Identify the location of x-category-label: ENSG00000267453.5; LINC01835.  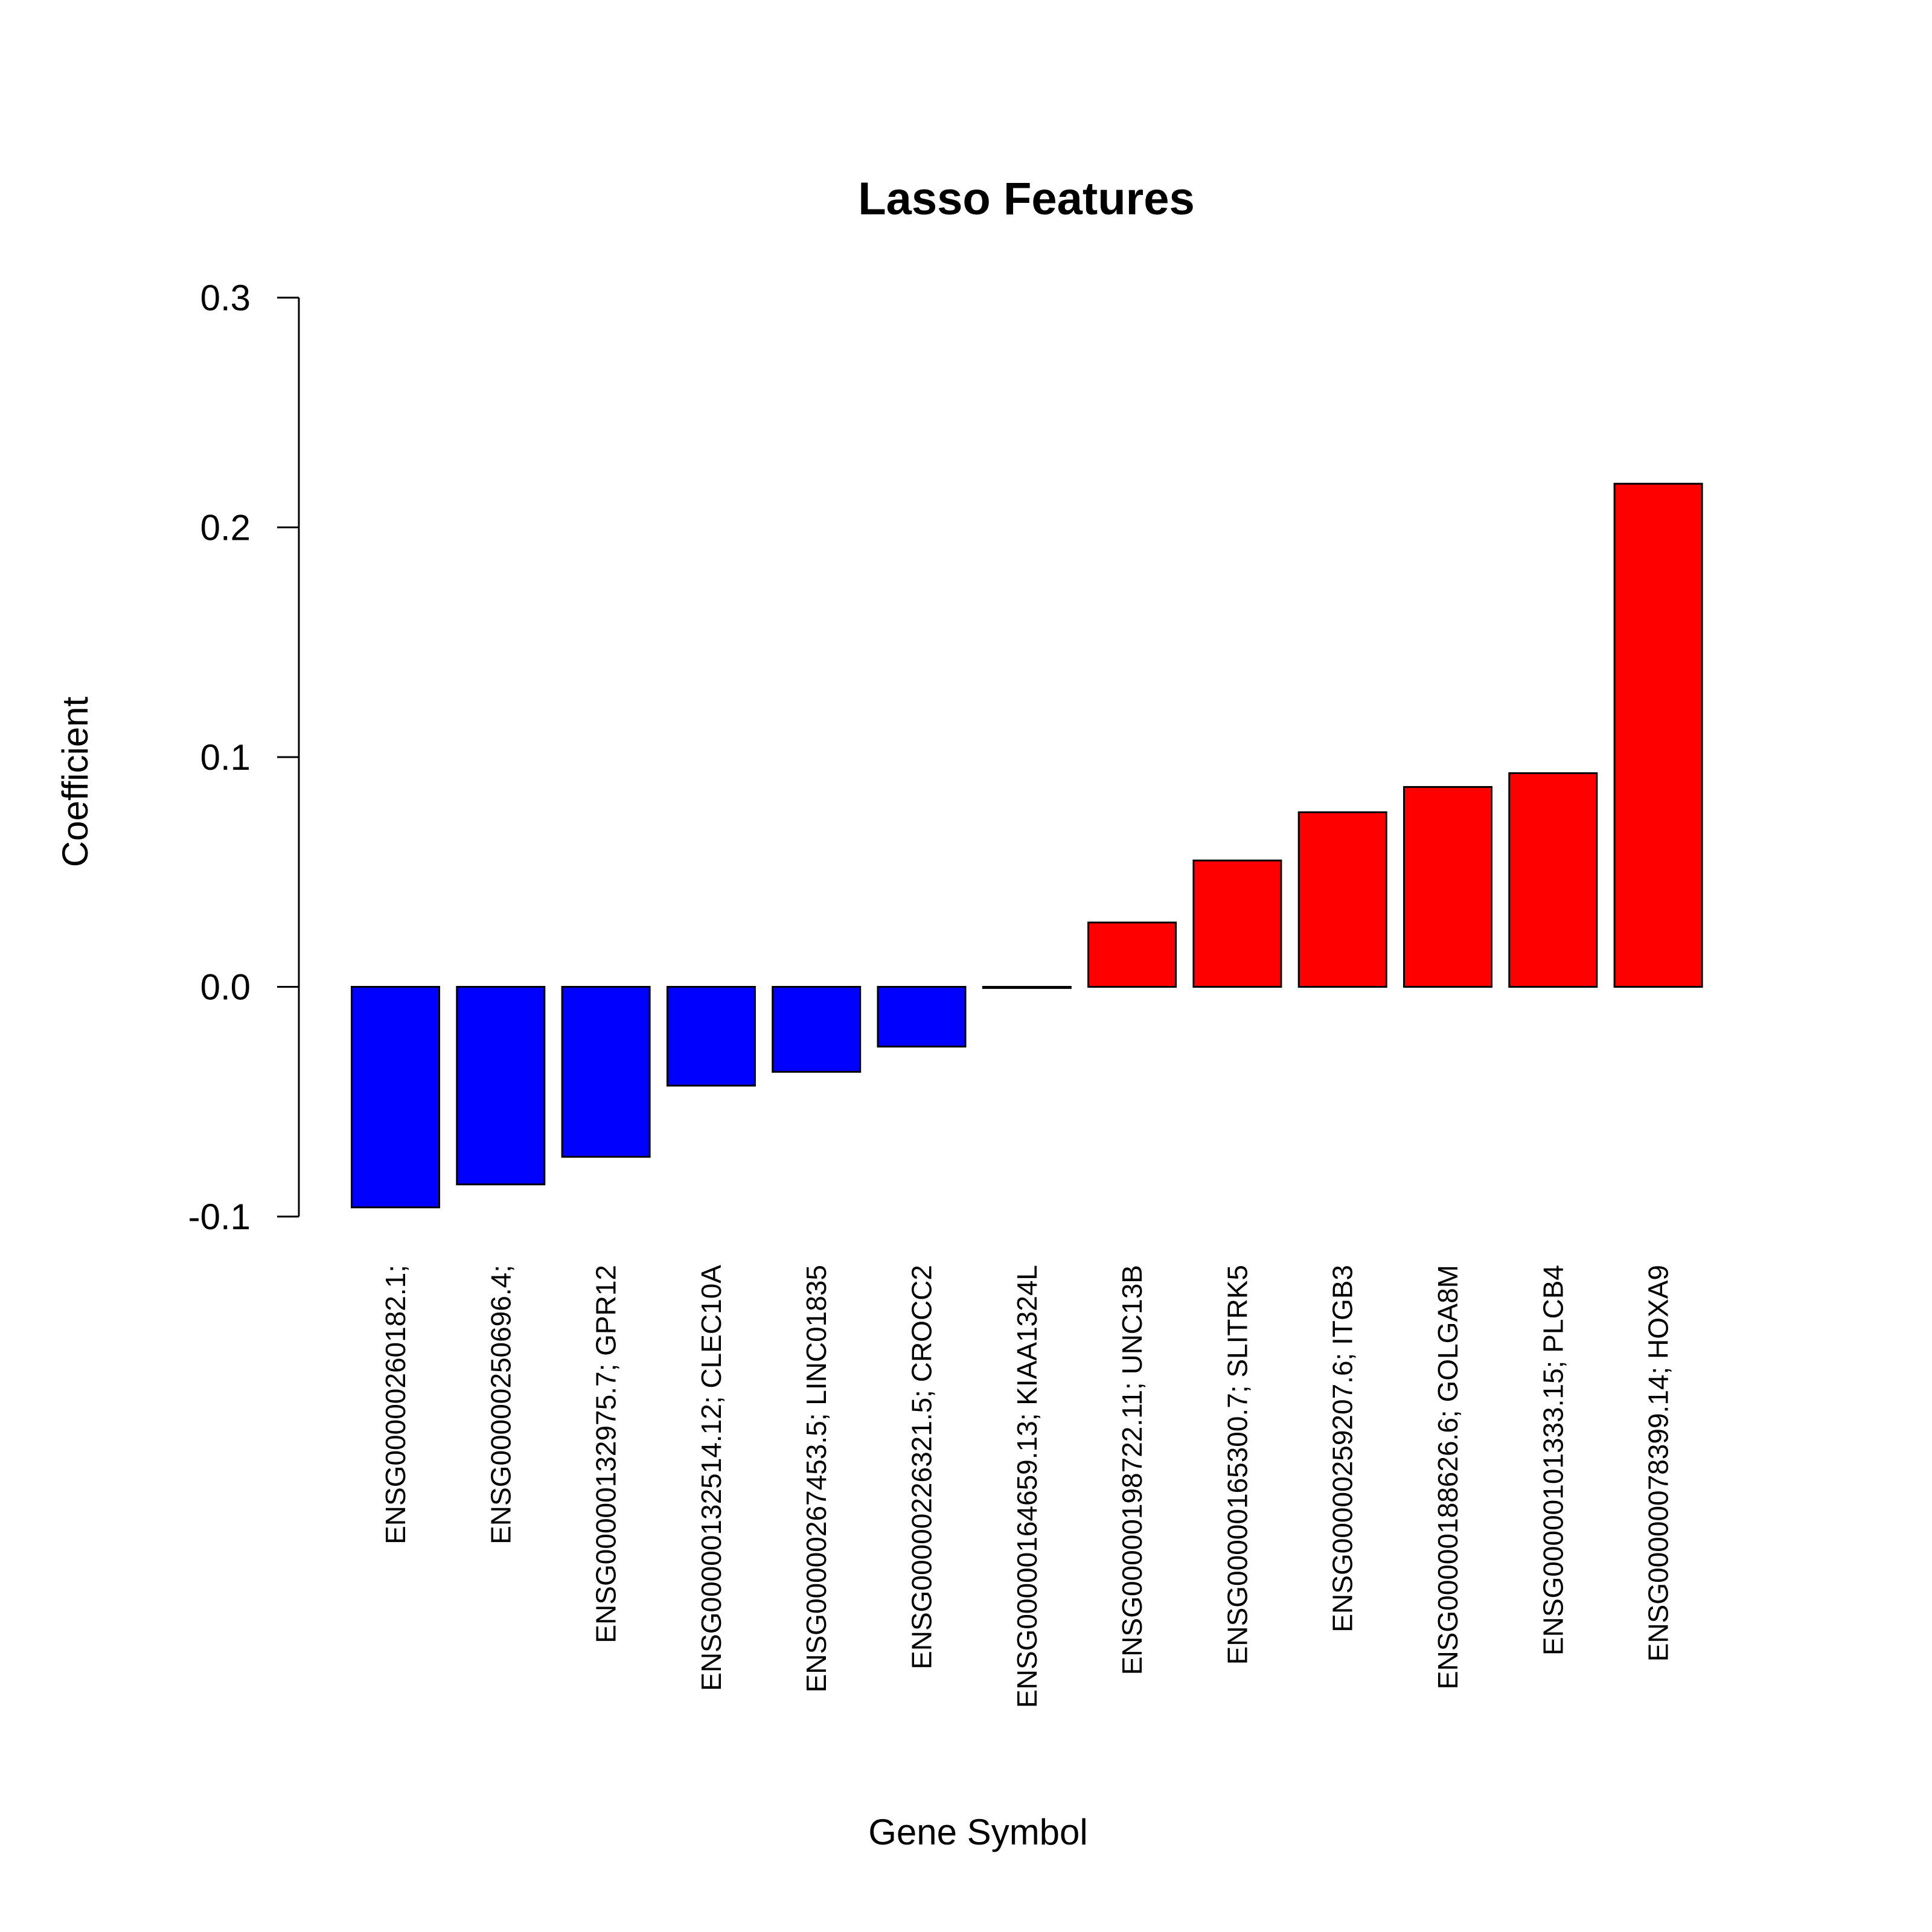
(817, 1478).